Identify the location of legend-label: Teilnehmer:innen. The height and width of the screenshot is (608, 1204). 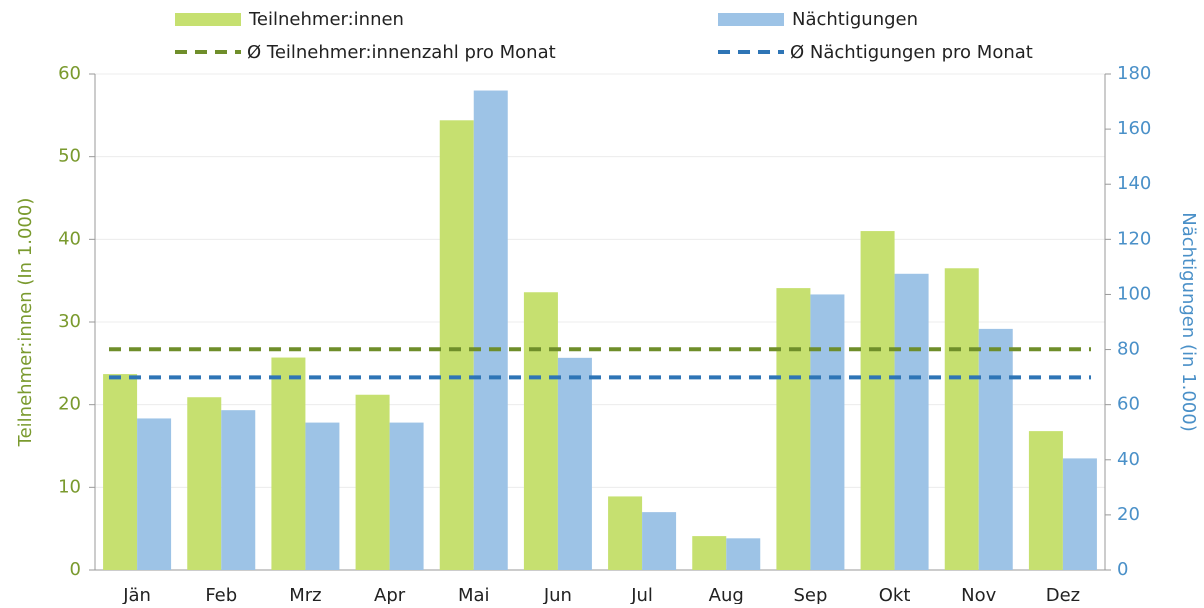
(326, 19).